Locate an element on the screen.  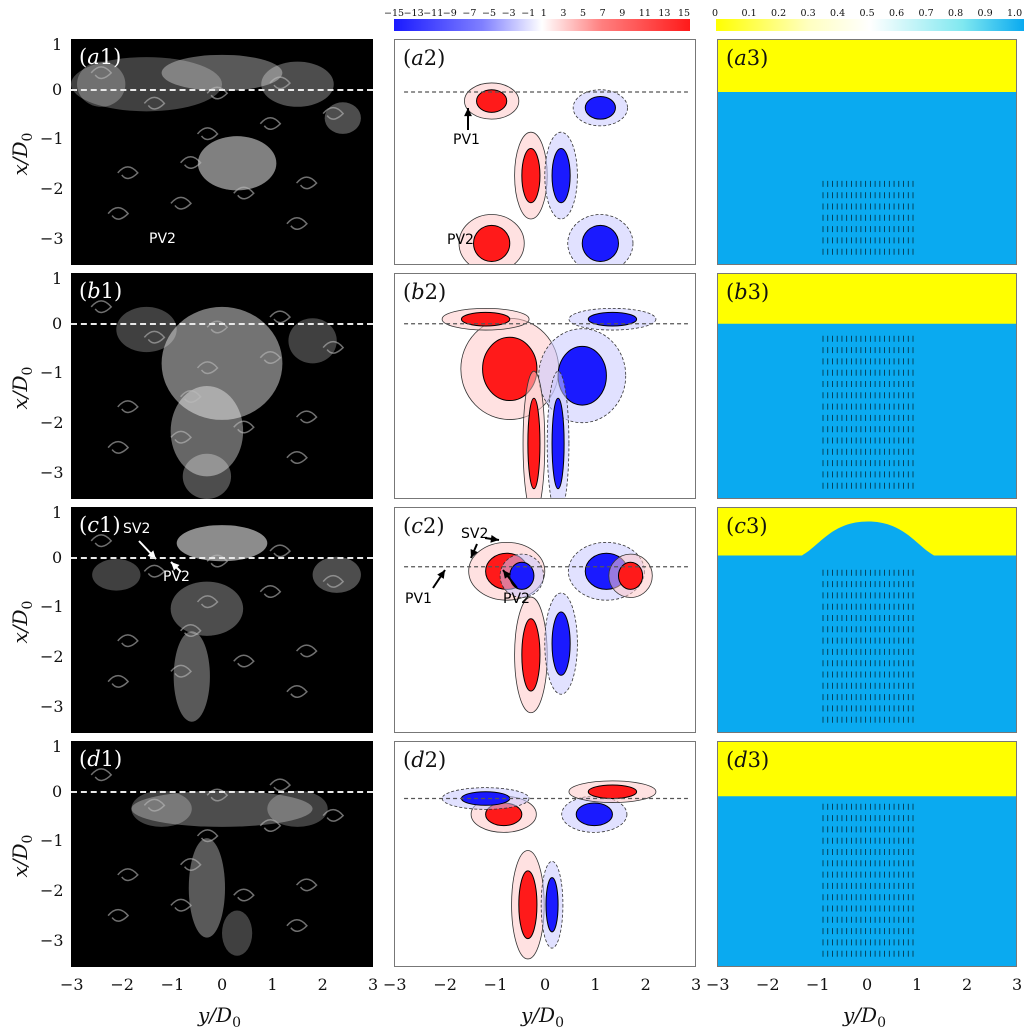
x-tick-label: −3 is located at coordinates (72, 984).